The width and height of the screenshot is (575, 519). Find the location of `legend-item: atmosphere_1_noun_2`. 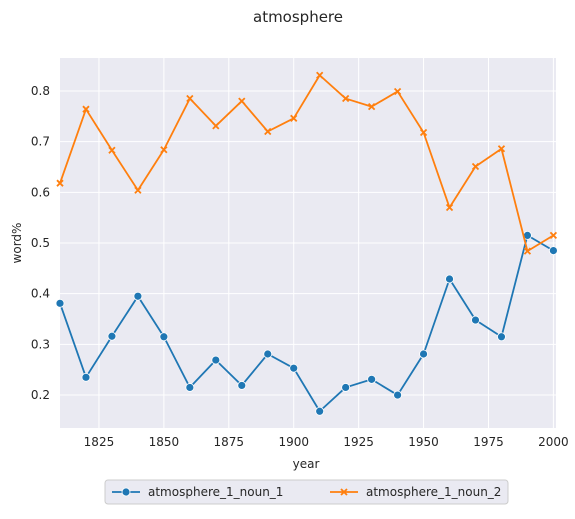

legend-item: atmosphere_1_noun_2 is located at coordinates (415, 492).